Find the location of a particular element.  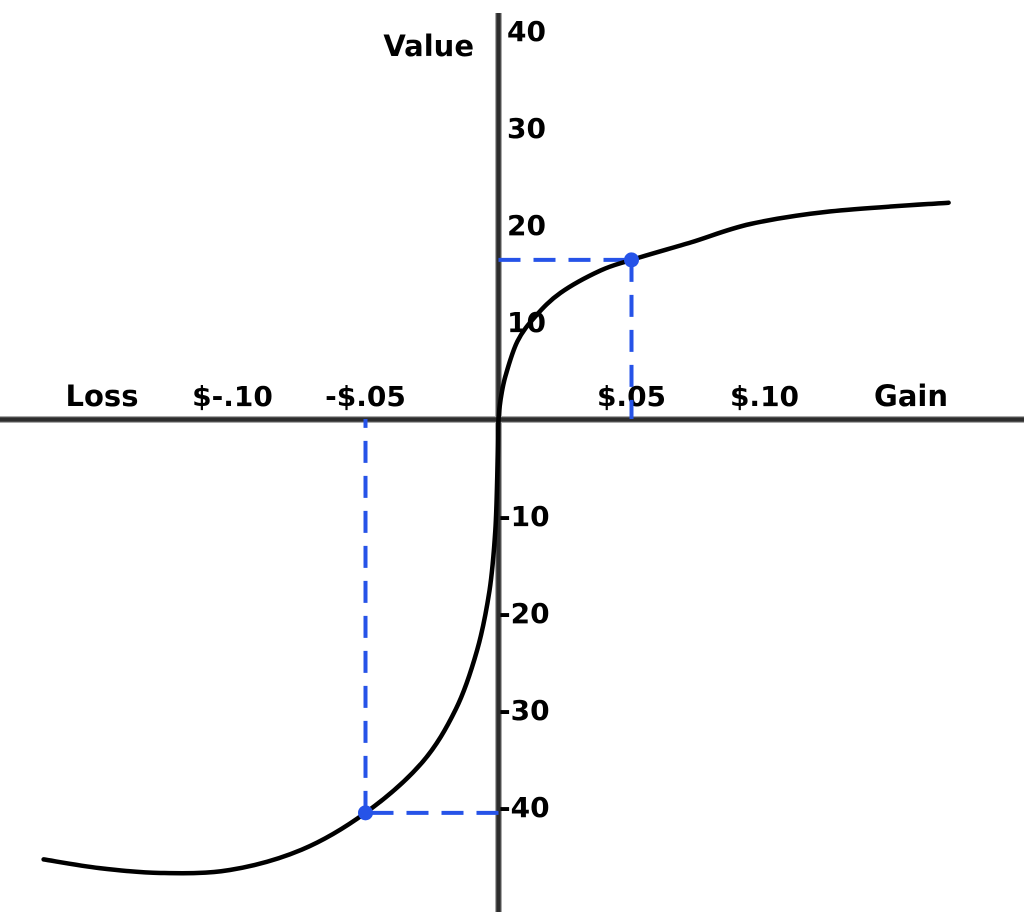

y-tick-label: -20 is located at coordinates (524, 613).